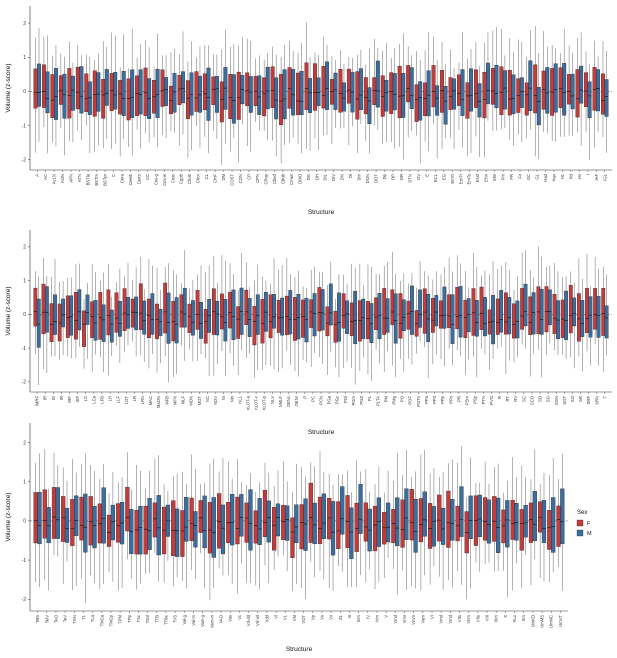 The width and height of the screenshot is (617, 658). Describe the element at coordinates (560, 621) in the screenshot. I see `x-tick-label: UmVT` at that location.